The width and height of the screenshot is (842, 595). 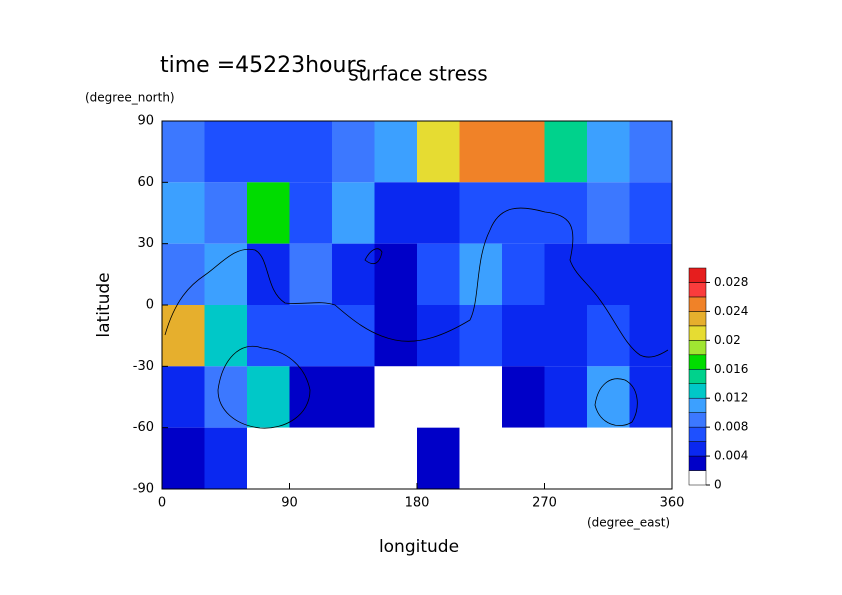 I want to click on y-tick-label: -60, so click(x=143, y=427).